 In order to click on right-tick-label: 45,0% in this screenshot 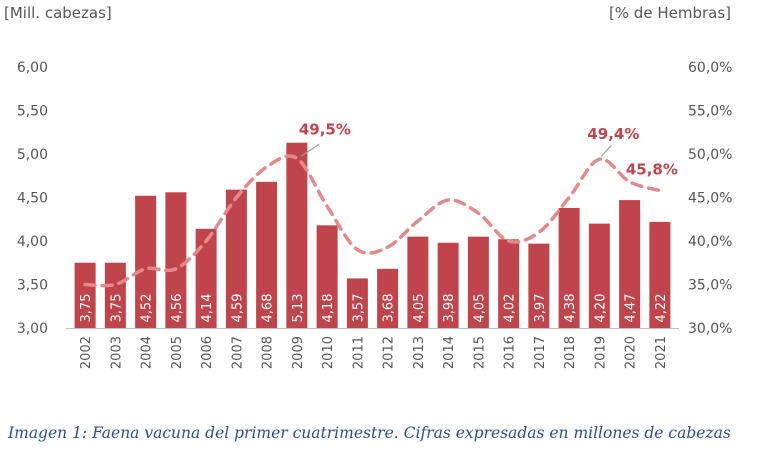, I will do `click(710, 199)`.